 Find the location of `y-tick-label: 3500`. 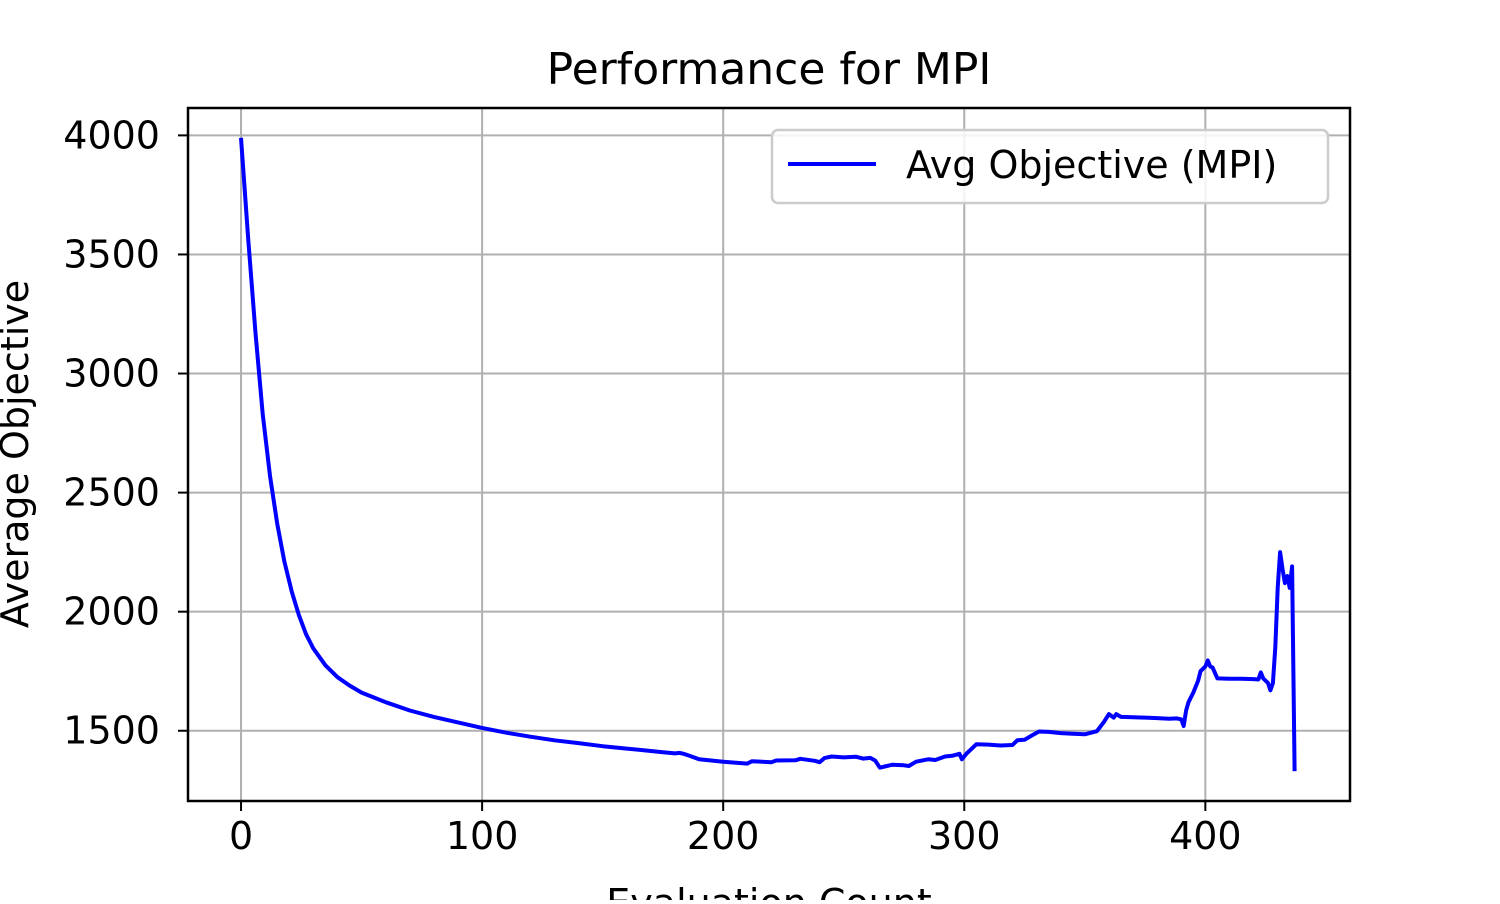

y-tick-label: 3500 is located at coordinates (111, 254).